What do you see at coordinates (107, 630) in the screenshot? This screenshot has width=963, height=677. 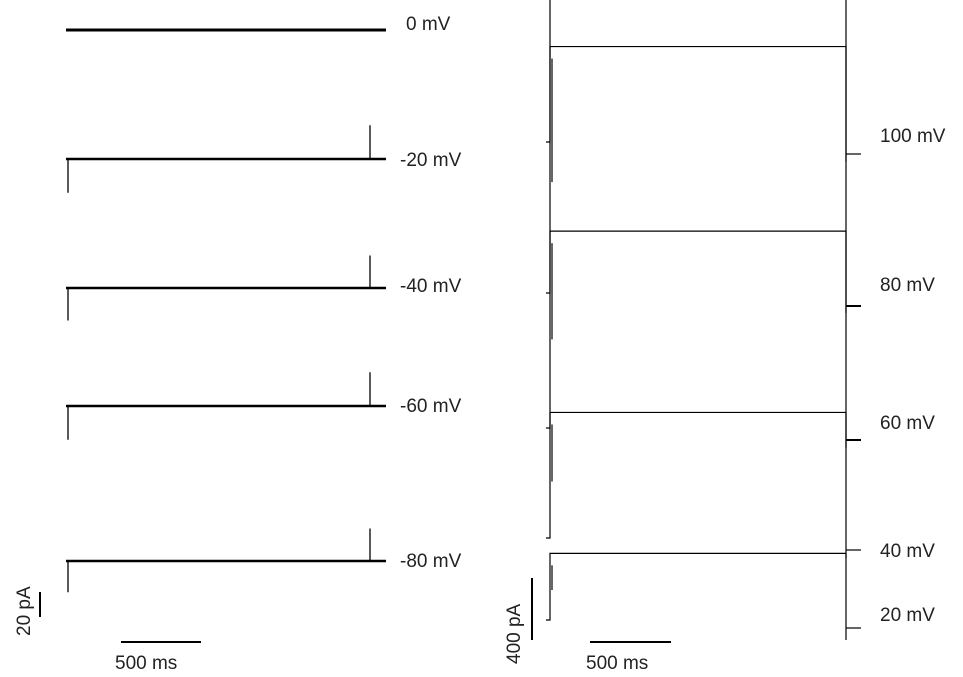 I see `left-scale-bars: 20 pA 500 ms` at bounding box center [107, 630].